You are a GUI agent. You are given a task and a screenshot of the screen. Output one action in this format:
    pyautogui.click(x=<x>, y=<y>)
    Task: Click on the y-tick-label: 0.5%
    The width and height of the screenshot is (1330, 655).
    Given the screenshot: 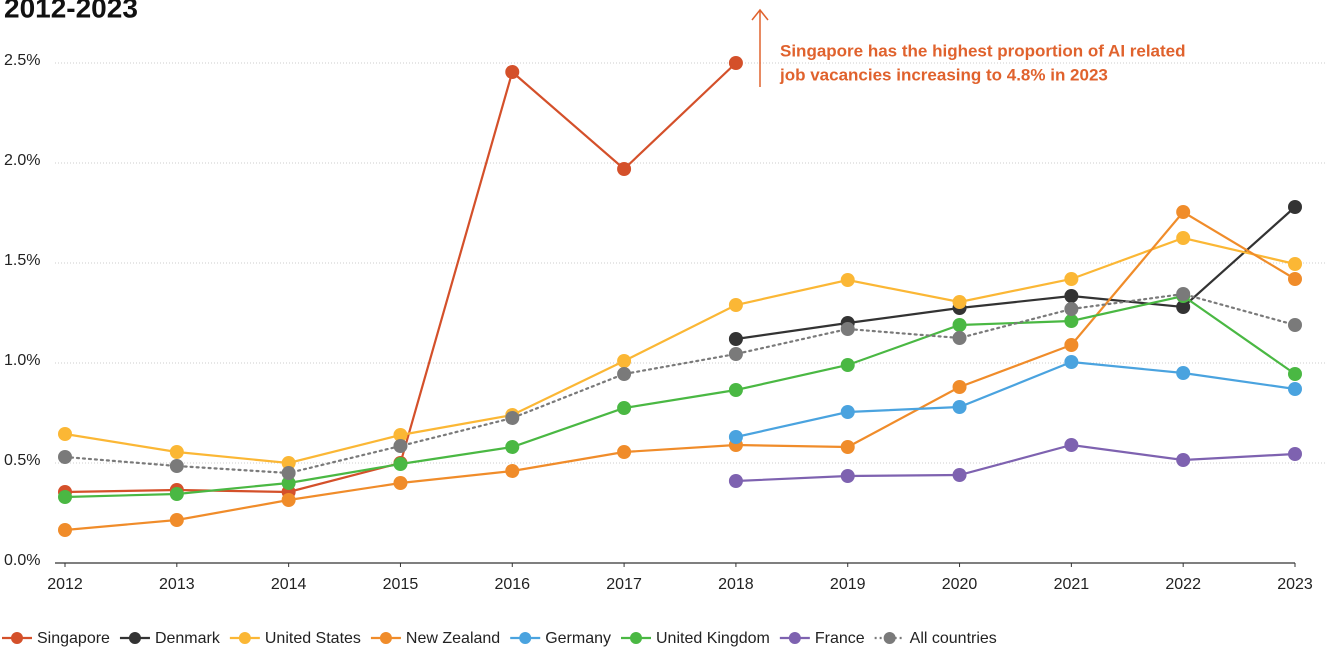 What is the action you would take?
    pyautogui.click(x=22, y=460)
    